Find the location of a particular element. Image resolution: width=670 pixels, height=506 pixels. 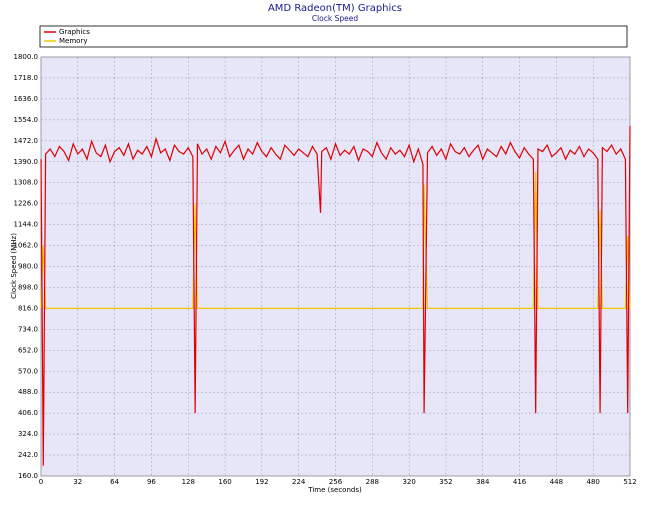

x-tick-label: 512 is located at coordinates (629, 482).